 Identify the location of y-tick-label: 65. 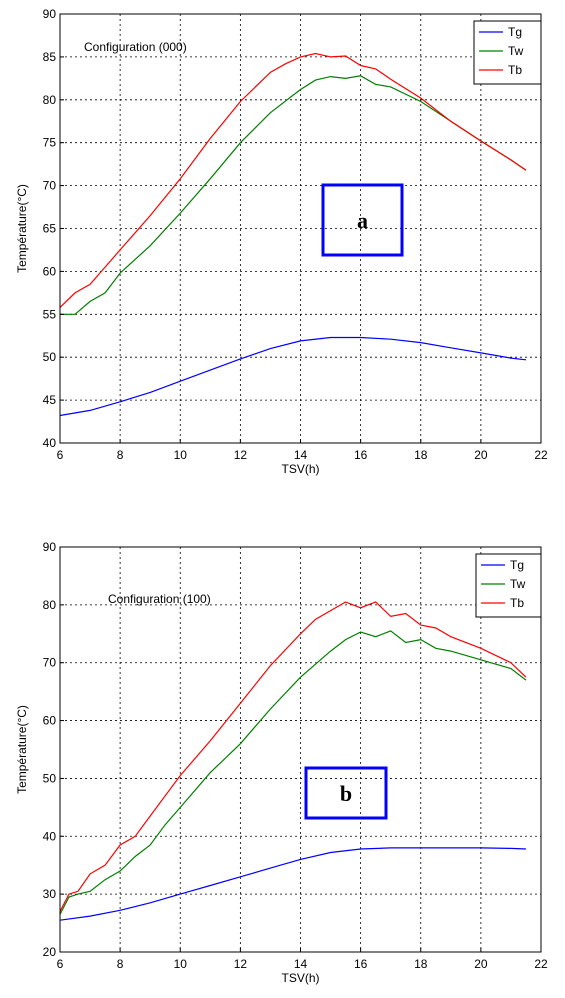
(50, 229).